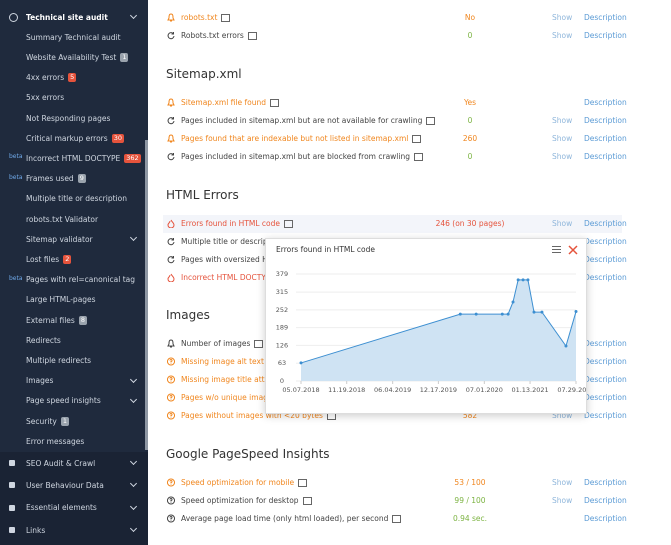 The height and width of the screenshot is (545, 671). What do you see at coordinates (75, 138) in the screenshot?
I see `sidebar-item: Critical markup errors 30` at bounding box center [75, 138].